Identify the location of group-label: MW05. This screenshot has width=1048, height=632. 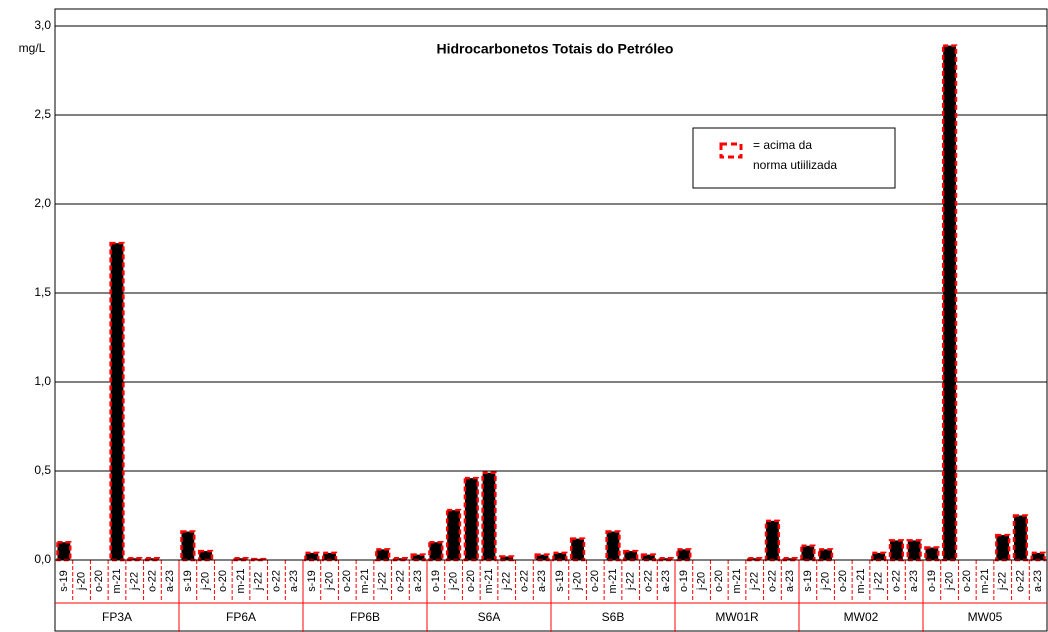
(985, 617).